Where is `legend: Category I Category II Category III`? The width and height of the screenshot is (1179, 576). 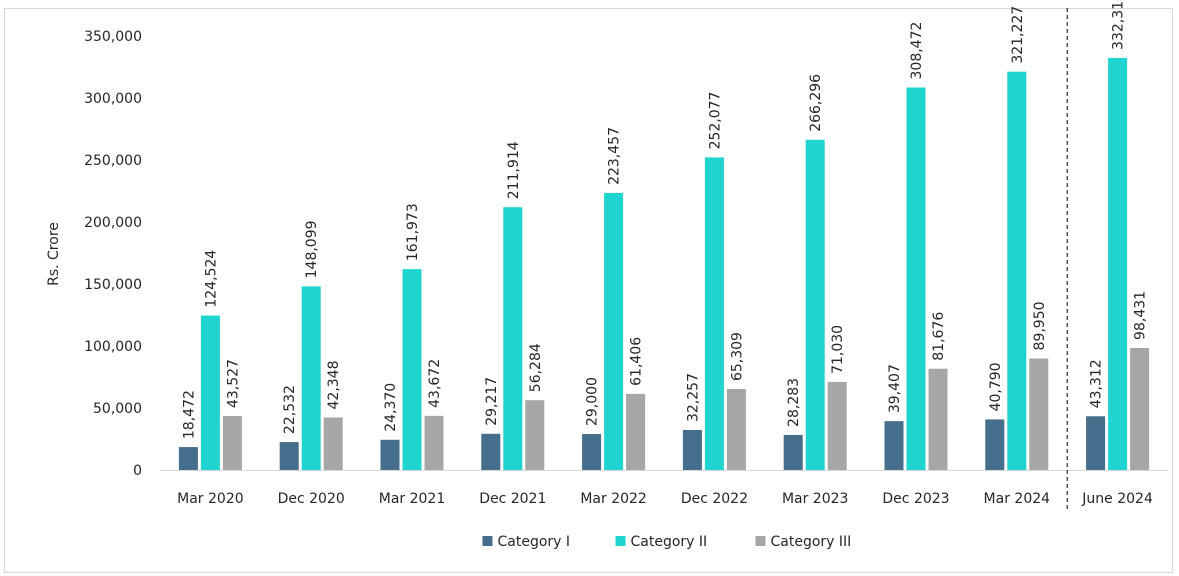
legend: Category I Category II Category III is located at coordinates (667, 542).